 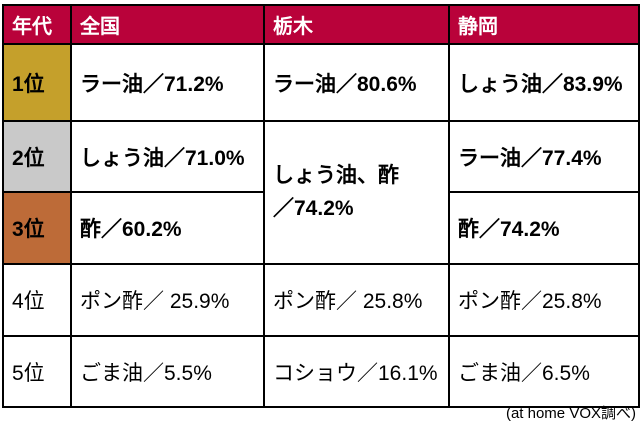 What do you see at coordinates (167, 300) in the screenshot?
I see `value-cell-zenkoku-4: ポン酢／ 25.9%` at bounding box center [167, 300].